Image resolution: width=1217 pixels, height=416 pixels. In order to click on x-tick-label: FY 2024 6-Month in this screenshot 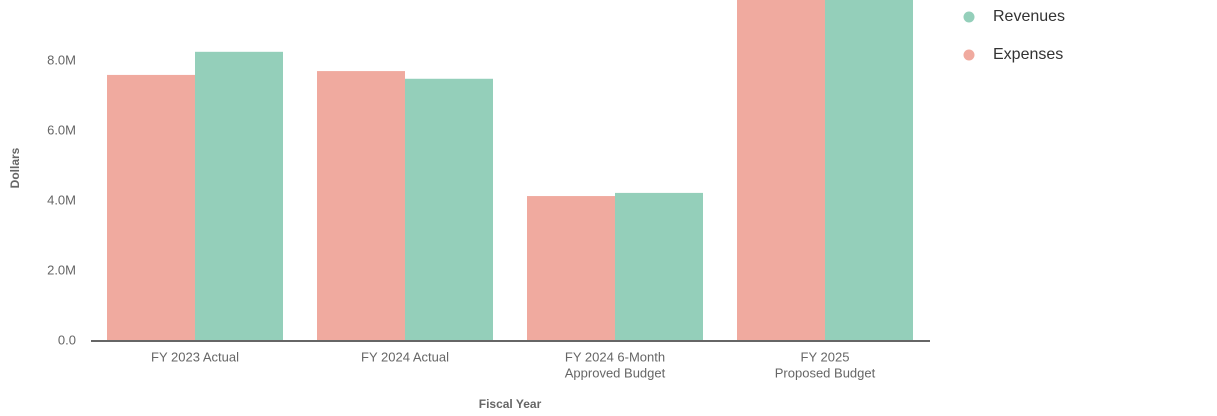, I will do `click(615, 356)`.